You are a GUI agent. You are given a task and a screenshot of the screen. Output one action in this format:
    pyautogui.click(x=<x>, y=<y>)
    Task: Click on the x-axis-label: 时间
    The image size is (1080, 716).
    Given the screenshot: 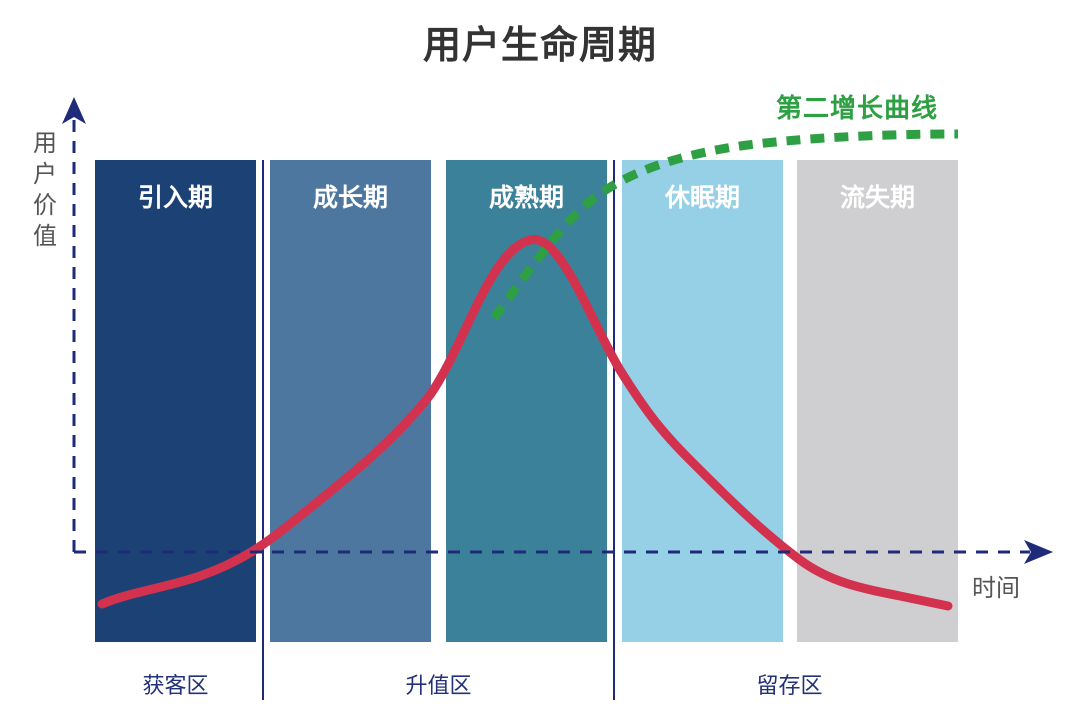 What is the action you would take?
    pyautogui.click(x=996, y=588)
    